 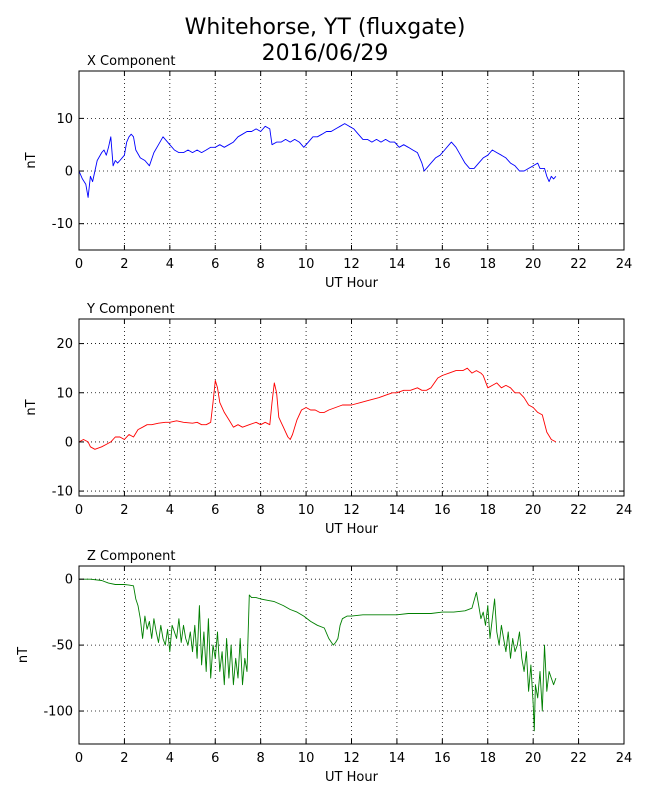 I want to click on y-ytick-label: 10, so click(x=64, y=393).